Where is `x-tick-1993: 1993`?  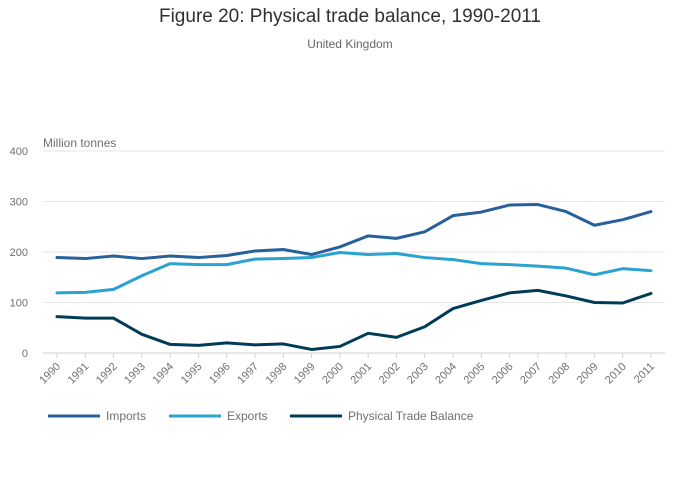 x-tick-1993: 1993 is located at coordinates (135, 374).